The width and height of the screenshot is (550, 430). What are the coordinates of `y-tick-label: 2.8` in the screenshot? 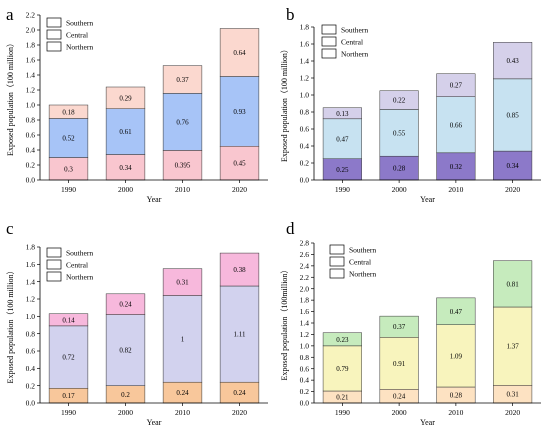 It's located at (305, 243).